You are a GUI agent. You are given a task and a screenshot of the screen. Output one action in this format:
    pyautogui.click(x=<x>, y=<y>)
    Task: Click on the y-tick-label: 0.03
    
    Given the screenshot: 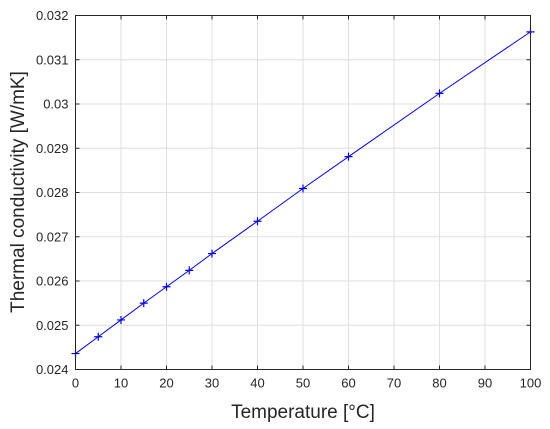 What is the action you would take?
    pyautogui.click(x=55, y=104)
    